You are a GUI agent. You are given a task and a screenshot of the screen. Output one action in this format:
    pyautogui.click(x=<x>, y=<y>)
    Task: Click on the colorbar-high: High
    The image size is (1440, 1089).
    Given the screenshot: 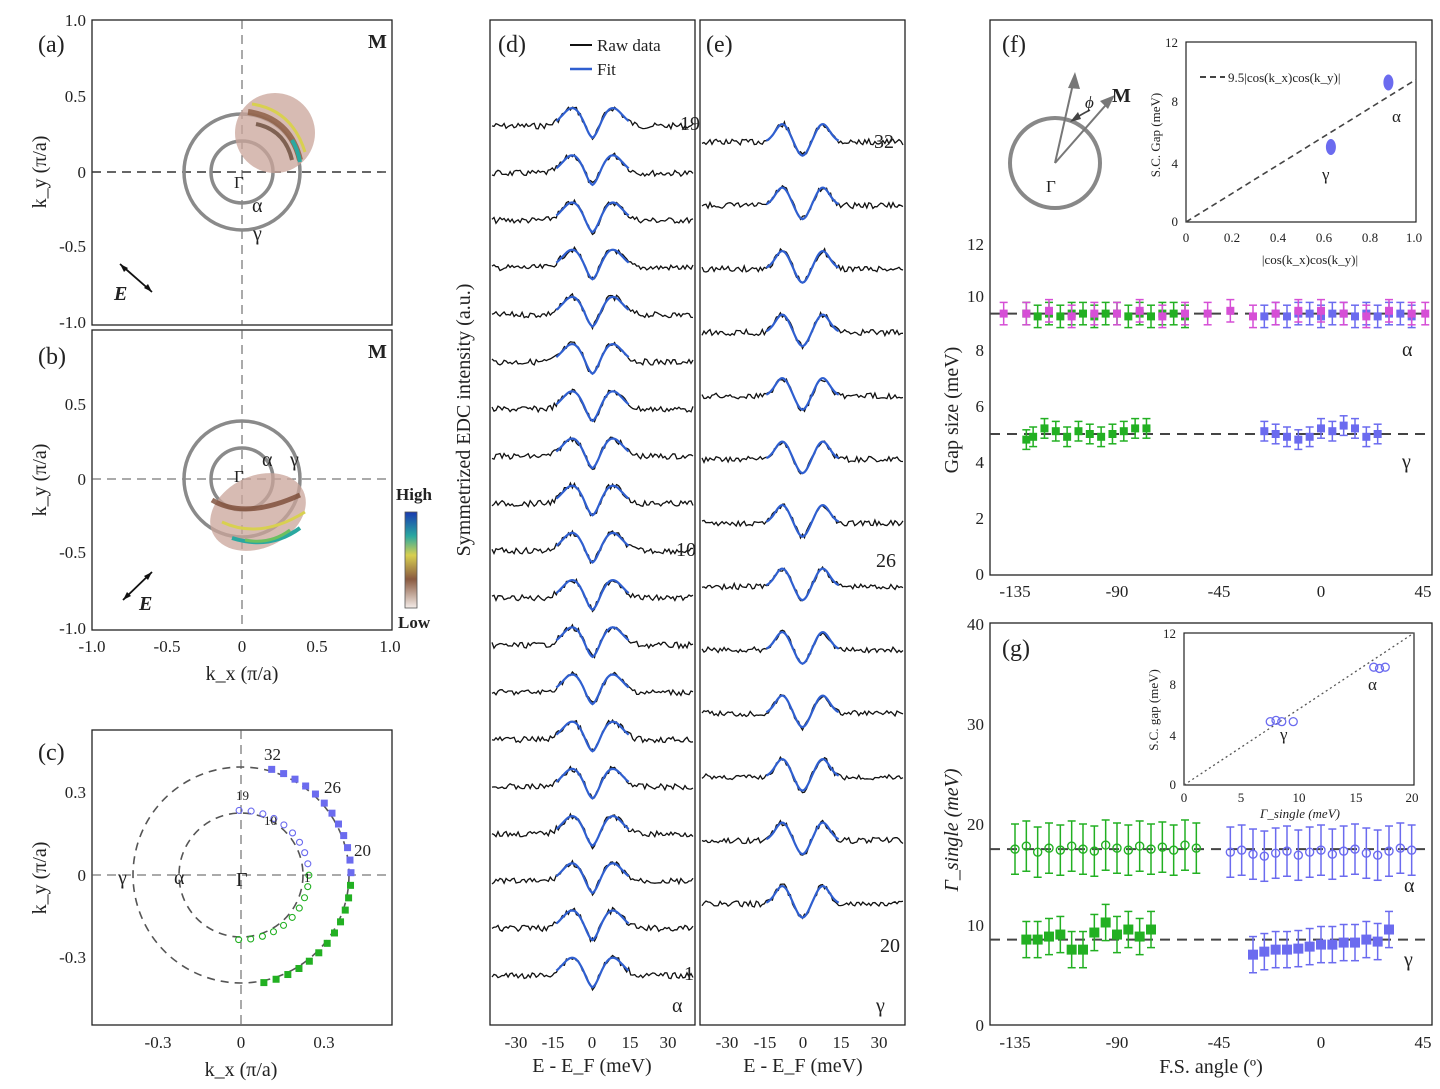 What is the action you would take?
    pyautogui.click(x=414, y=494)
    